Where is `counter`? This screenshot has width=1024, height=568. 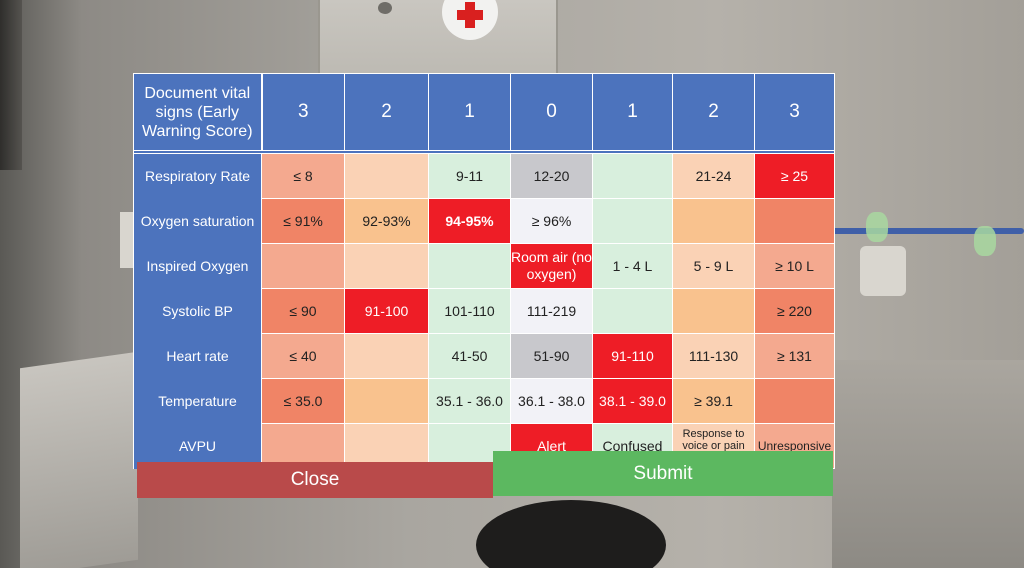
counter is located at coordinates (79, 459).